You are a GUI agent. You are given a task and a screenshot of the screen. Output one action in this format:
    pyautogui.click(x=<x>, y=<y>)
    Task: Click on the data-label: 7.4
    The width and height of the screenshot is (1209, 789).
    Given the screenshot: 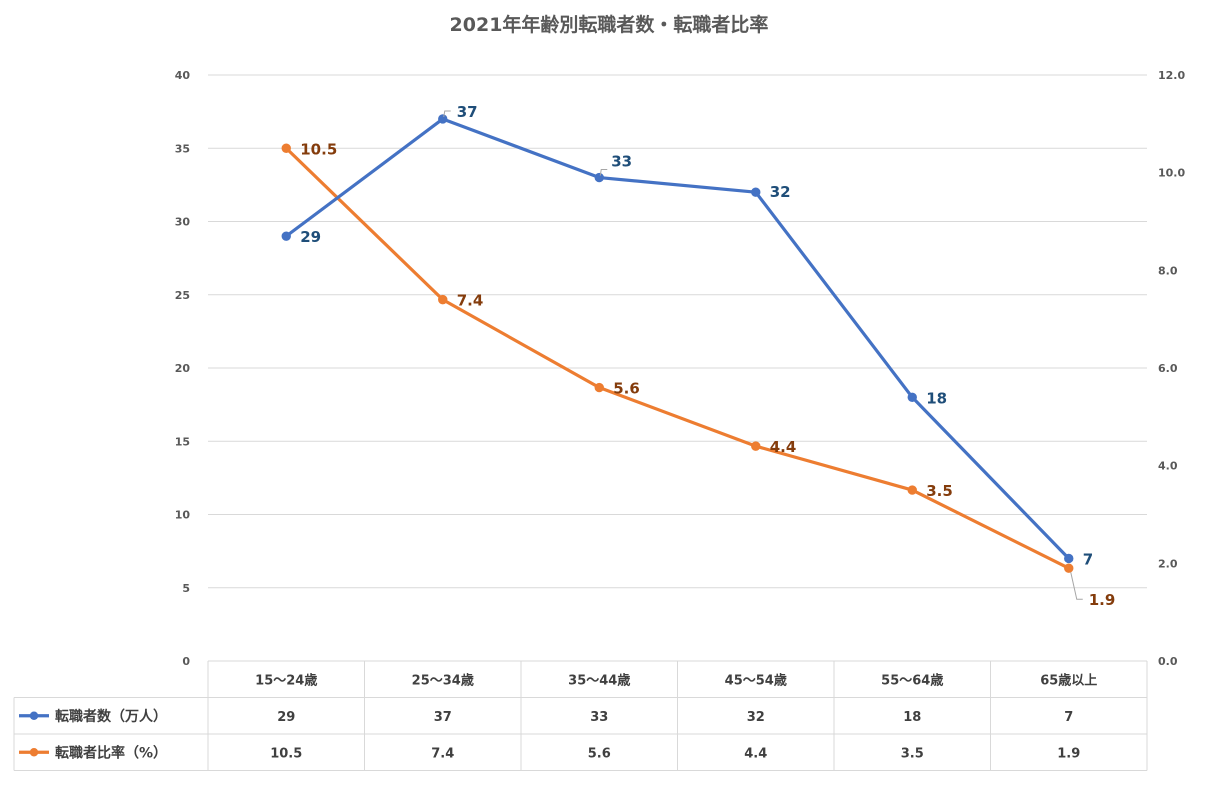 What is the action you would take?
    pyautogui.click(x=470, y=301)
    